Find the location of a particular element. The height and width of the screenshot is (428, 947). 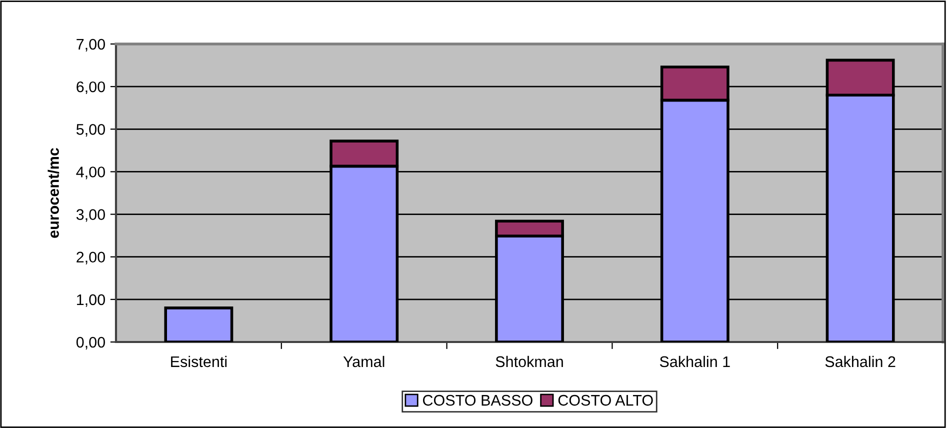

bar is located at coordinates (199, 324).